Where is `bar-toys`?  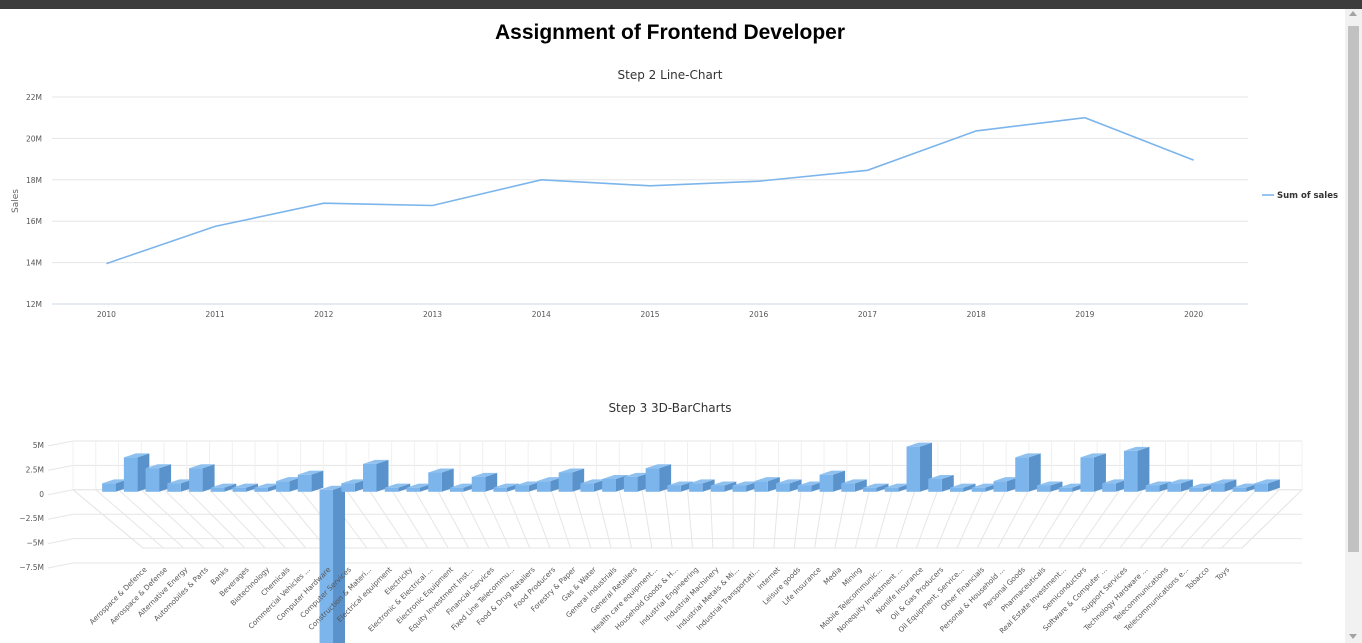 bar-toys is located at coordinates (1267, 485).